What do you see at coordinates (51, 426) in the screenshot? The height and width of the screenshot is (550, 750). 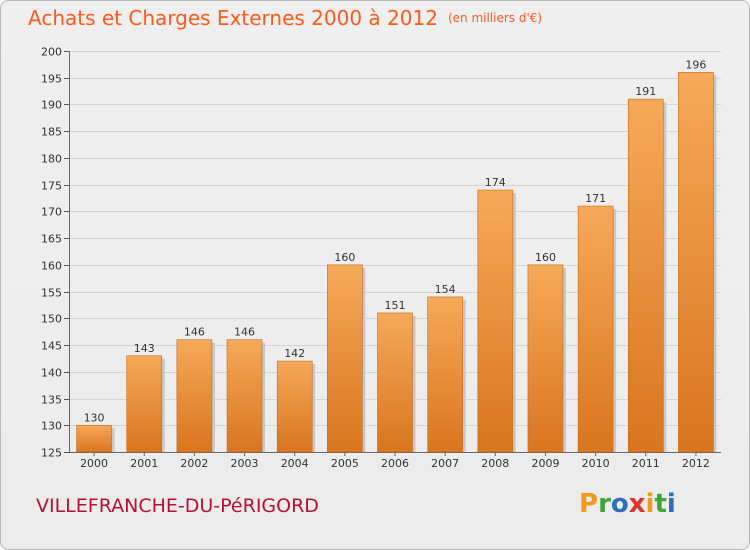 I see `y-tick-label: 130` at bounding box center [51, 426].